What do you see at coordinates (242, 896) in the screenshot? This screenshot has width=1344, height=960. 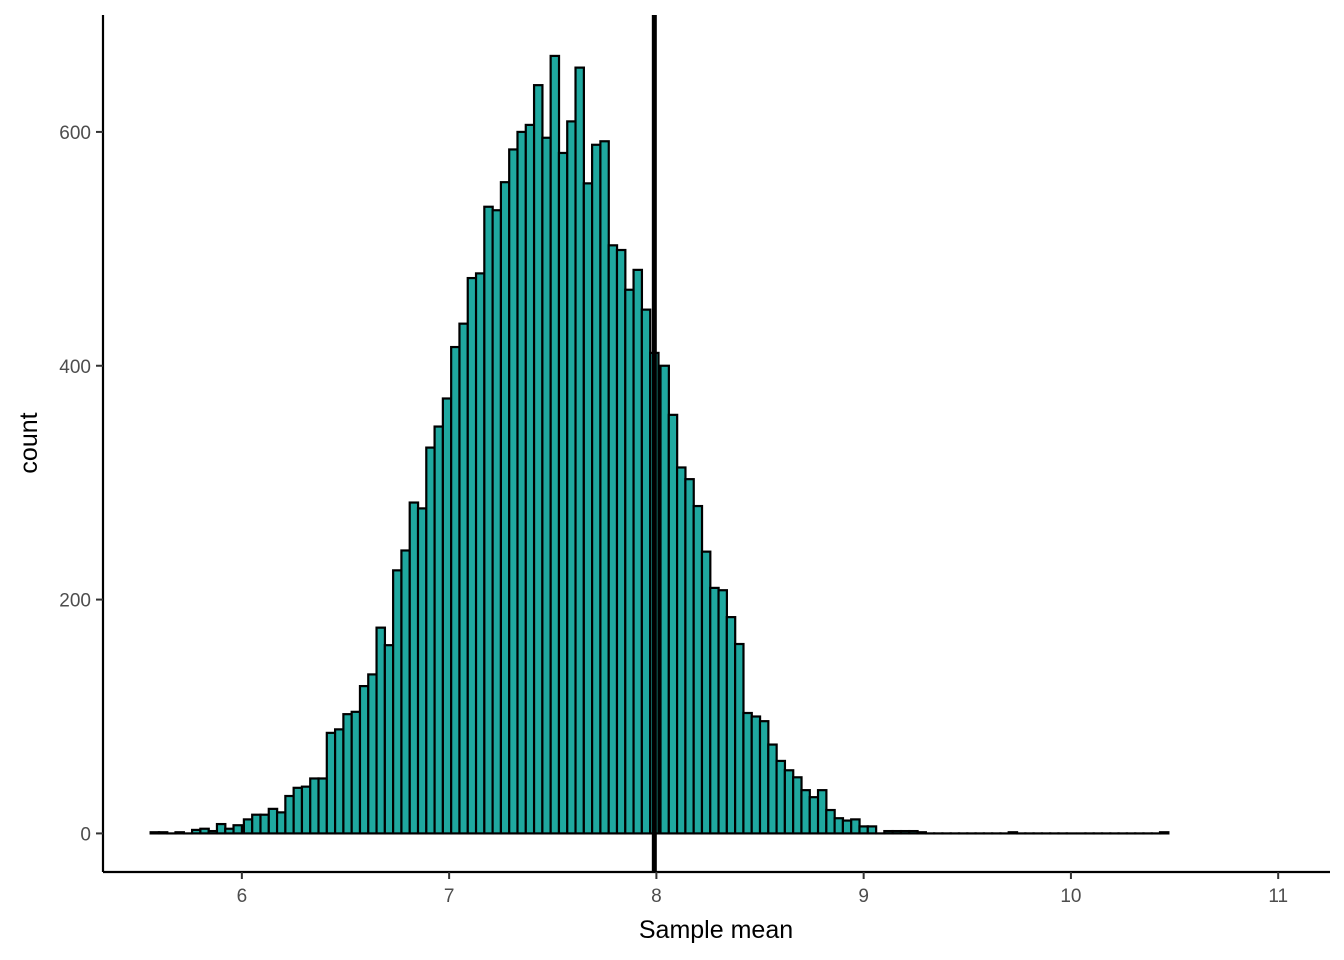 I see `x-tick-label: 6` at bounding box center [242, 896].